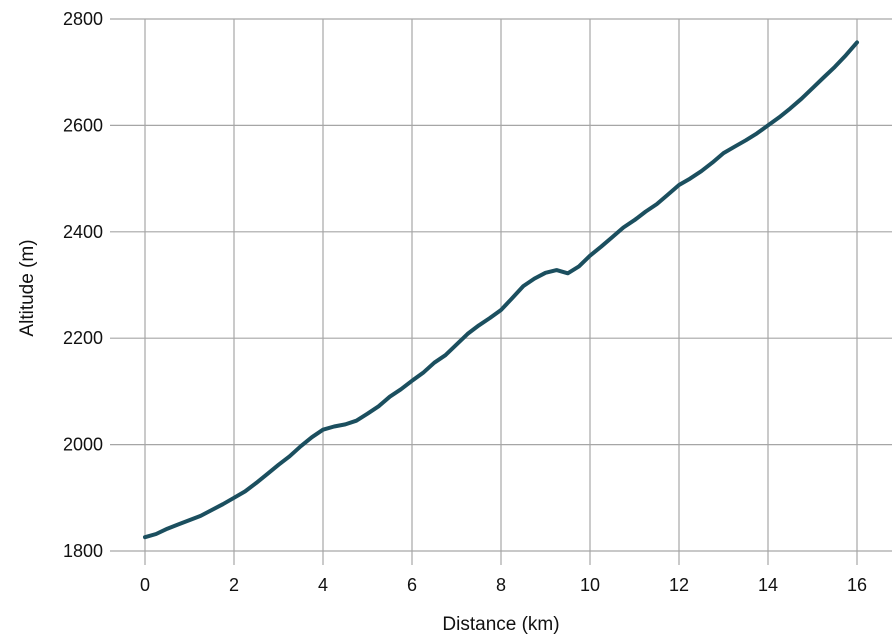 The height and width of the screenshot is (634, 892). What do you see at coordinates (83, 338) in the screenshot?
I see `y-tick-label: 2200` at bounding box center [83, 338].